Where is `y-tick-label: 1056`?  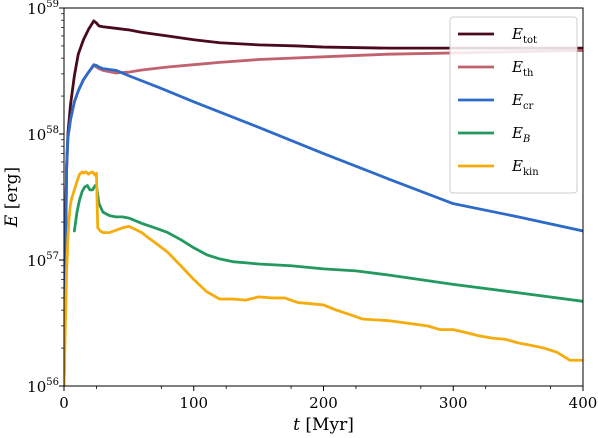
y-tick-label: 1056 is located at coordinates (43, 386).